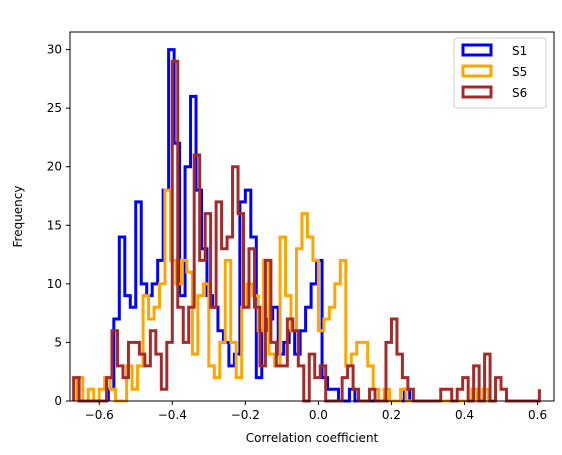  What do you see at coordinates (500, 73) in the screenshot?
I see `legend: S1 S5 S6` at bounding box center [500, 73].